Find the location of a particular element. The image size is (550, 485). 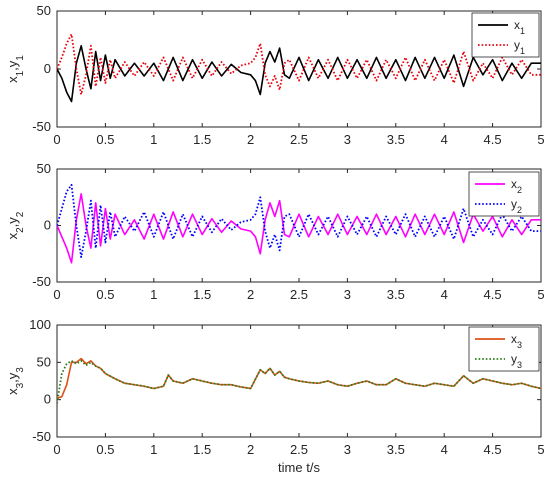

x-axis-label: time t/s is located at coordinates (299, 467).